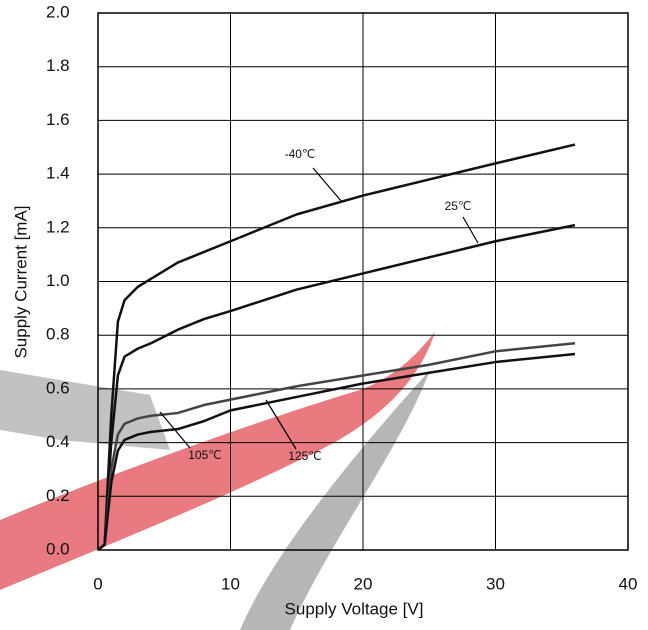 The height and width of the screenshot is (630, 648). What do you see at coordinates (58, 119) in the screenshot?
I see `y-tick-label: 1.6` at bounding box center [58, 119].